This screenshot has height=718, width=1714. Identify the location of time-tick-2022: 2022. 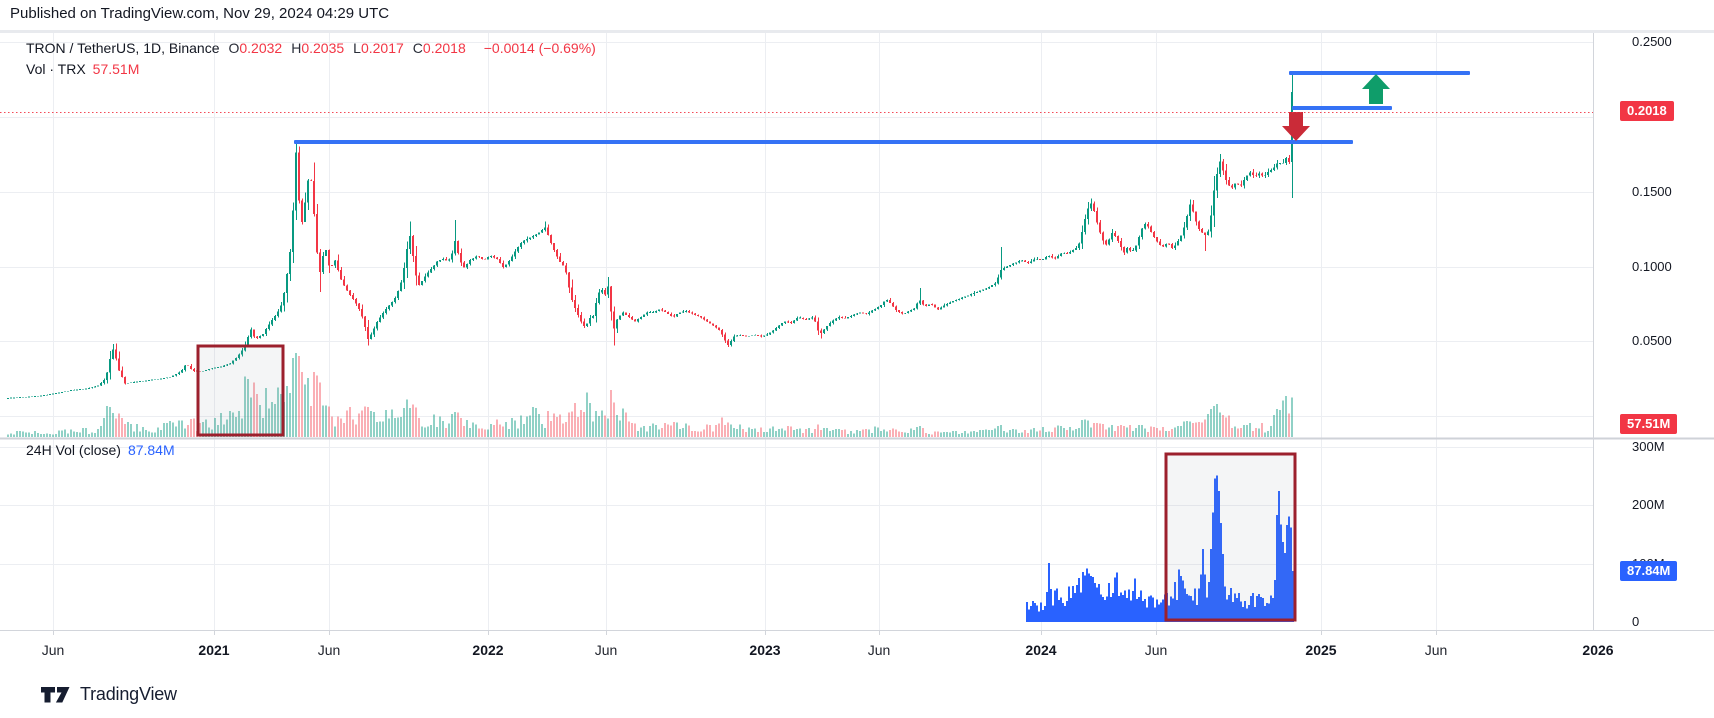
(488, 650).